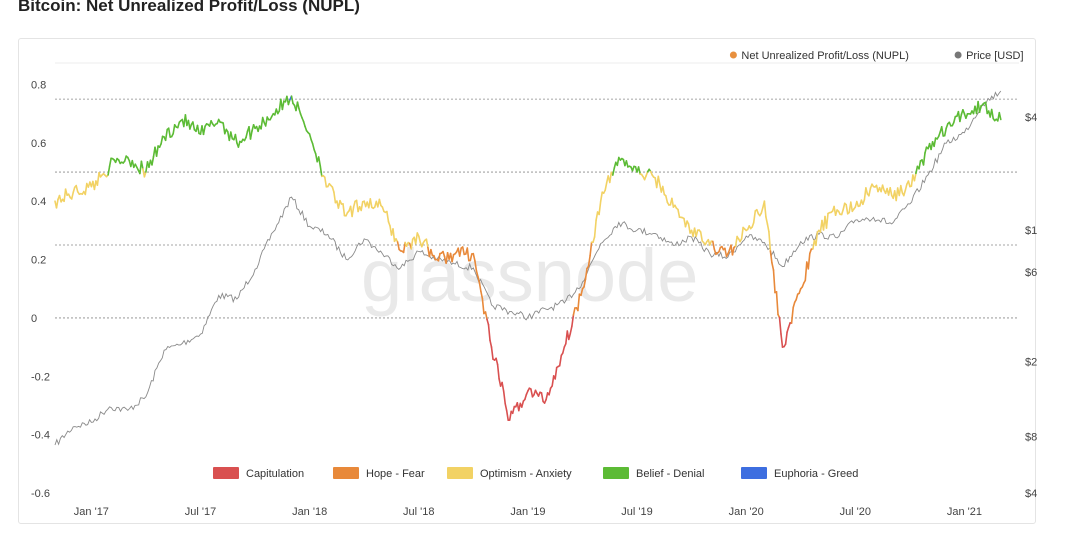 The height and width of the screenshot is (536, 1080). I want to click on y-left-tick-label: -0.4, so click(40, 436).